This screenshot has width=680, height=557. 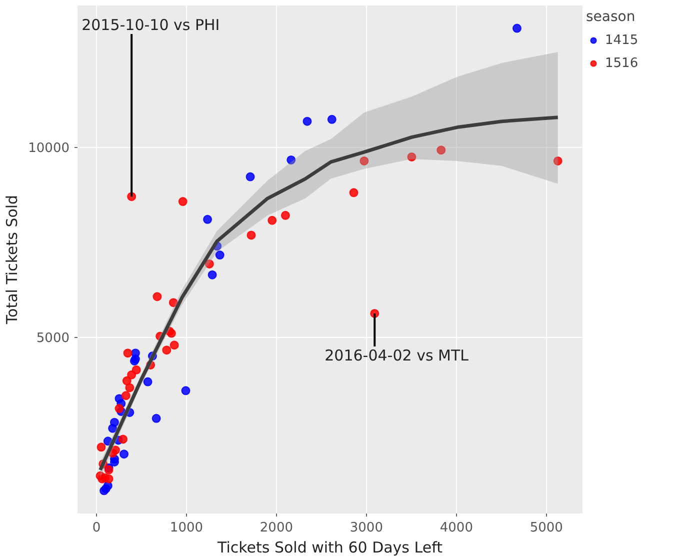 What do you see at coordinates (611, 17) in the screenshot?
I see `legend-title: season` at bounding box center [611, 17].